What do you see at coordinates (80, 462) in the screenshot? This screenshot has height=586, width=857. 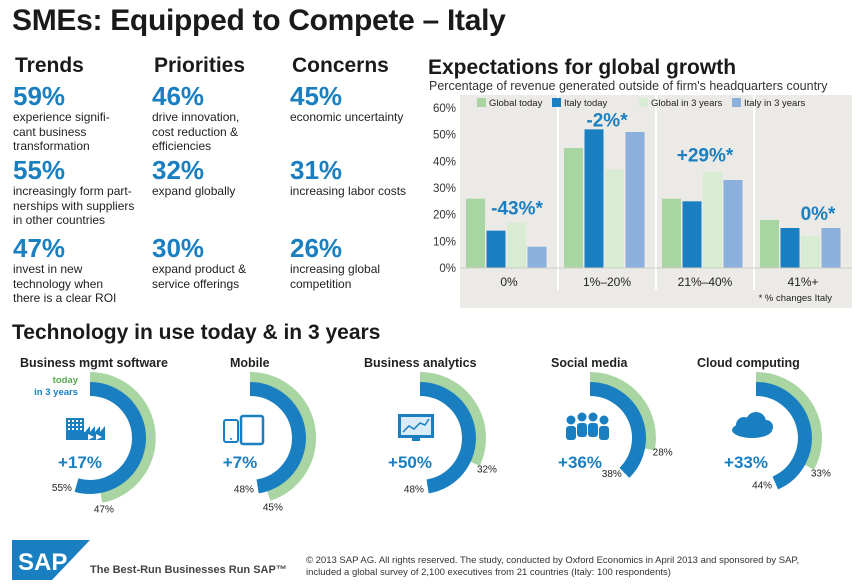 I see `adoption-change-value: +17%` at bounding box center [80, 462].